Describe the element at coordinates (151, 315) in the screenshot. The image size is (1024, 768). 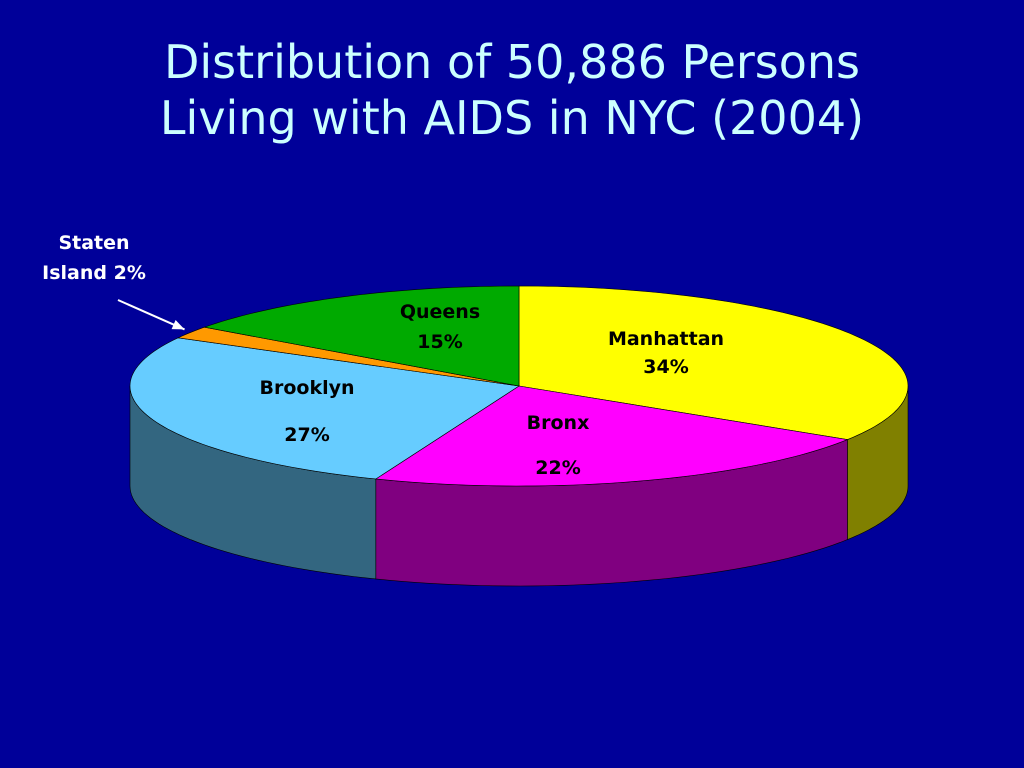
I see `callout-line-staten-island` at that location.